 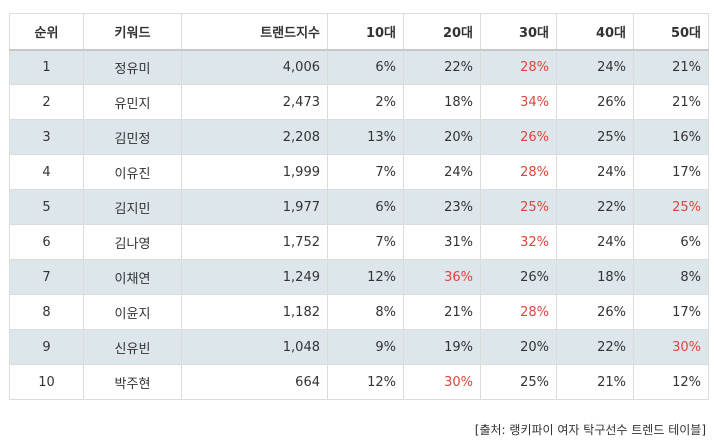 What do you see at coordinates (442, 382) in the screenshot?
I see `cell-age-20s: 30%` at bounding box center [442, 382].